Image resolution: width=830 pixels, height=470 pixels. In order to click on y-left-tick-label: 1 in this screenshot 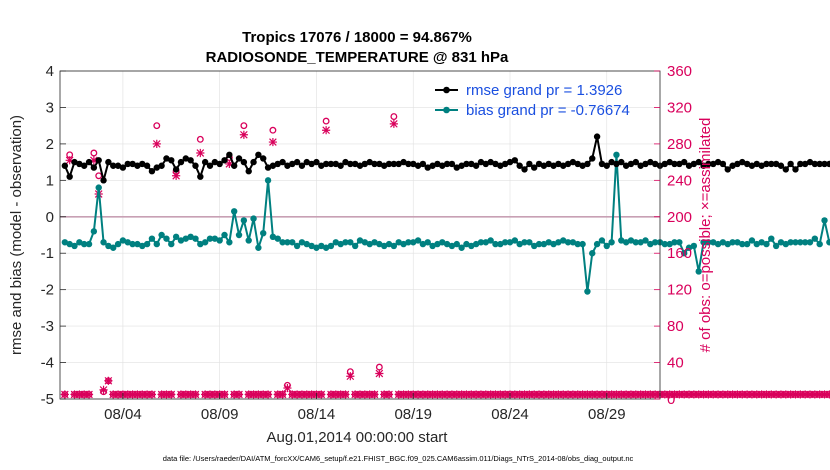, I will do `click(50, 180)`.